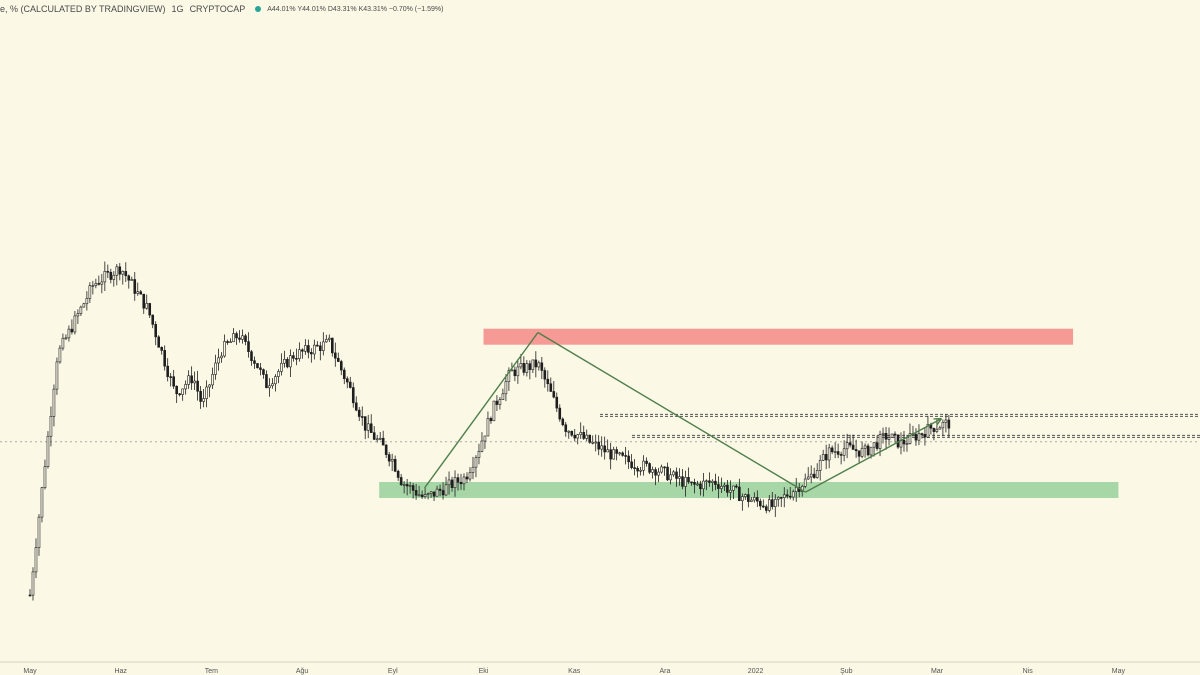 The height and width of the screenshot is (675, 1200). What do you see at coordinates (938, 421) in the screenshot?
I see `pattern-arrow-icon` at bounding box center [938, 421].